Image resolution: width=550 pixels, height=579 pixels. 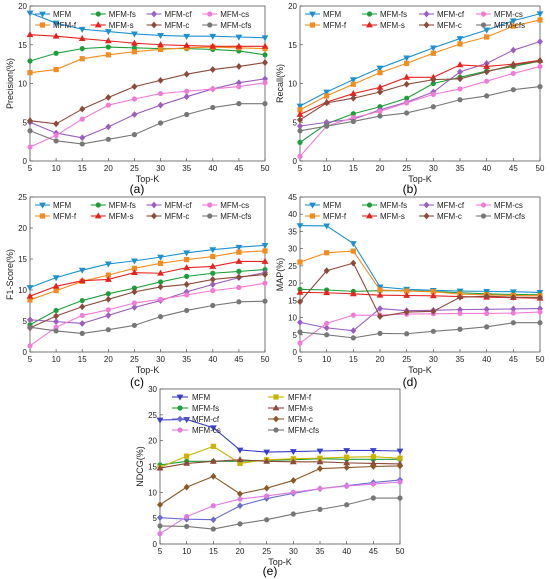 What do you see at coordinates (280, 275) in the screenshot?
I see `y-axis-title: MAP(%)` at bounding box center [280, 275].